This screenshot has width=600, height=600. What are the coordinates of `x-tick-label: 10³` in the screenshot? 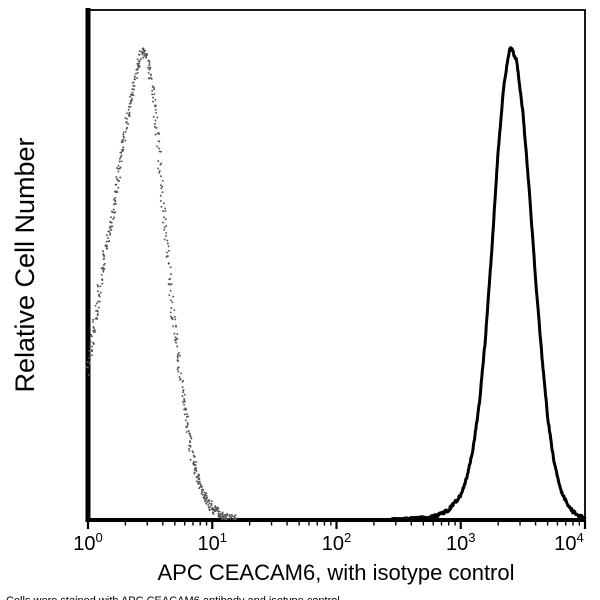 It's located at (460, 542).